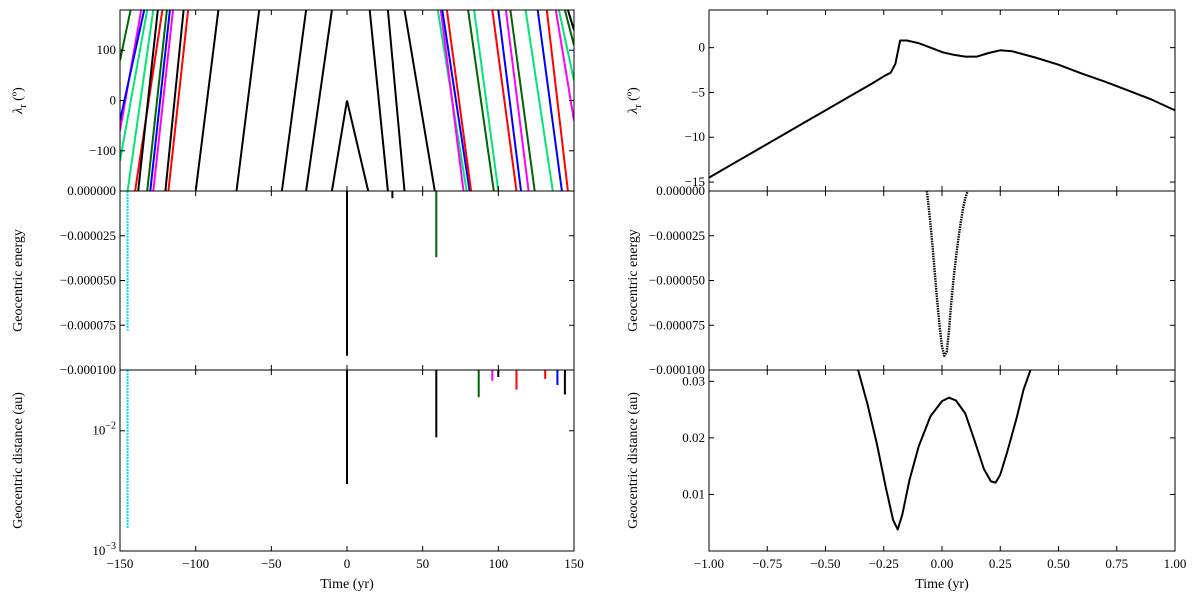 This screenshot has height=602, width=1200. I want to click on right-lambda-panel: 0 −5 −10 −15 λr (º), so click(901, 100).